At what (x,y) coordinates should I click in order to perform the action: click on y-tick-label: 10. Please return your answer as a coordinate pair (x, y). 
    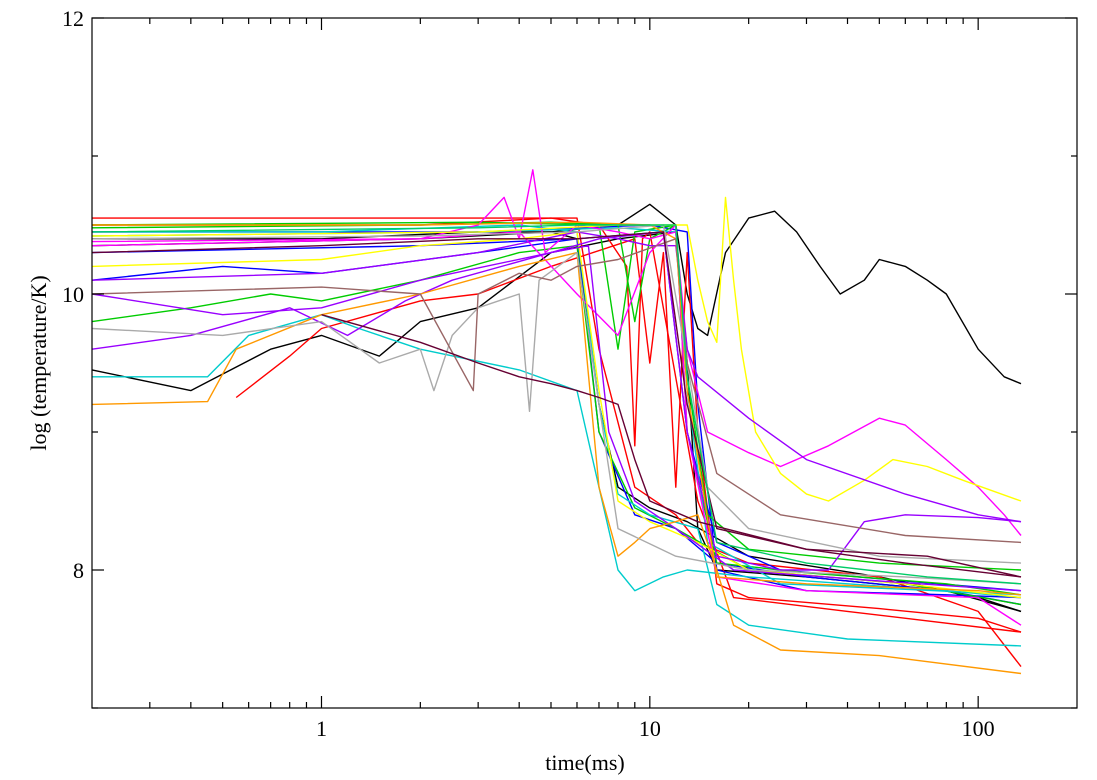
    Looking at the image, I should click on (73, 294).